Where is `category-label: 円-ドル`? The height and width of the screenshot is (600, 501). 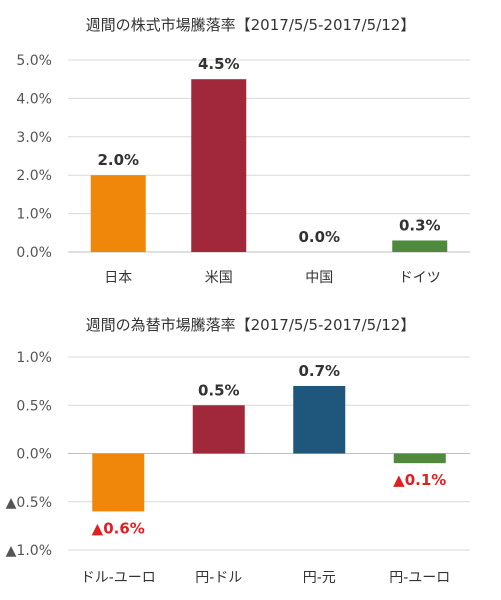 category-label: 円-ドル is located at coordinates (218, 578).